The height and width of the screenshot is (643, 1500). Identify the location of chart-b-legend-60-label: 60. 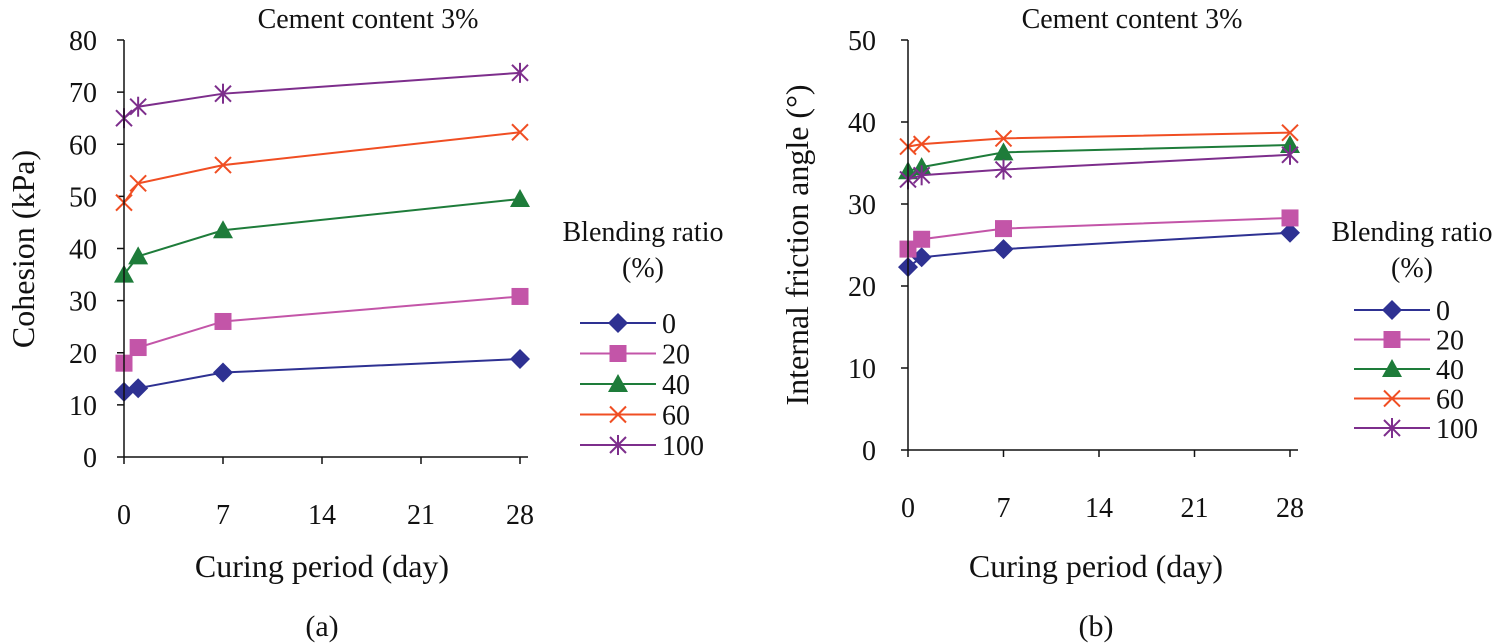
(1450, 400).